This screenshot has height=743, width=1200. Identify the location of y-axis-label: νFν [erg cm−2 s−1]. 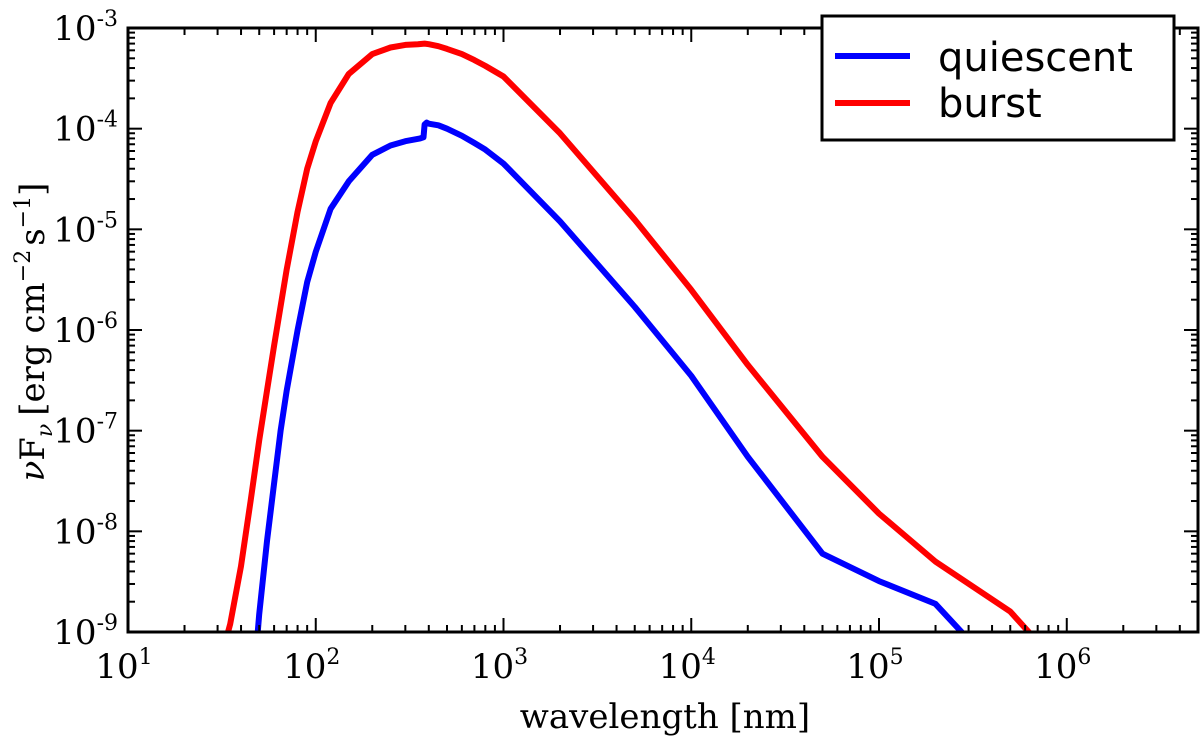
(34, 332).